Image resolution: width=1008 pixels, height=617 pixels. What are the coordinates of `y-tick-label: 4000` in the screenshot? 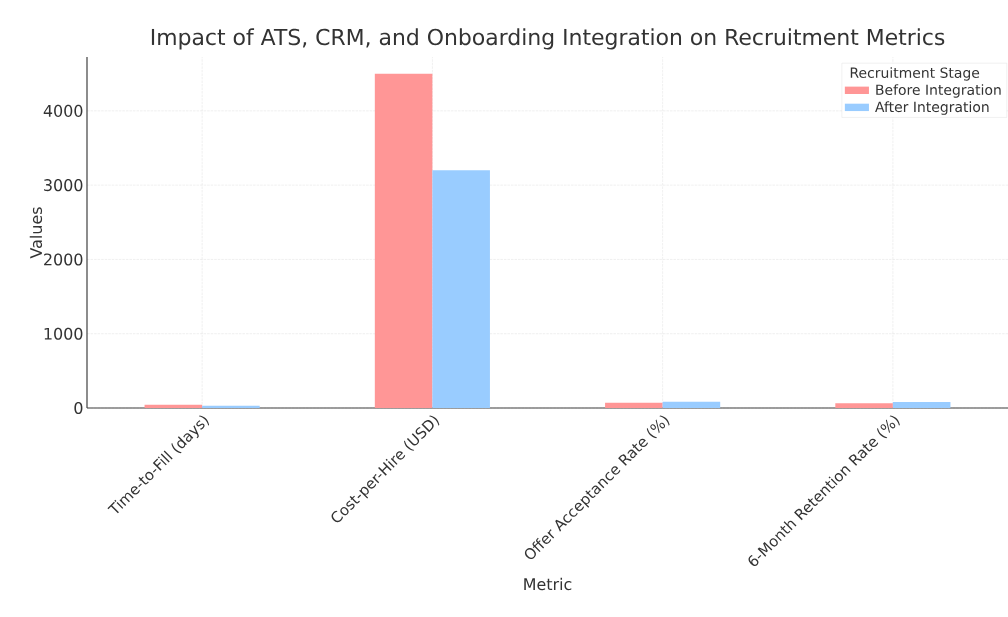 It's located at (63, 110).